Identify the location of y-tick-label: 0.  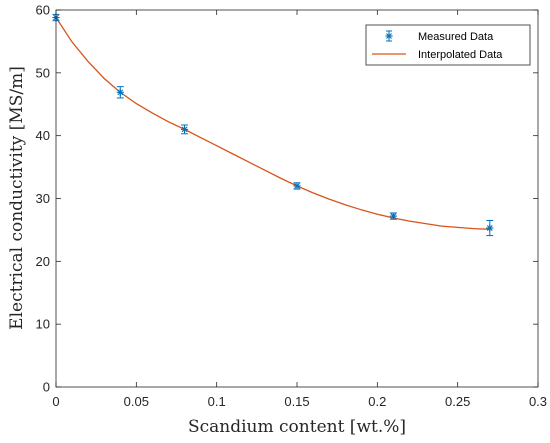
(46, 387).